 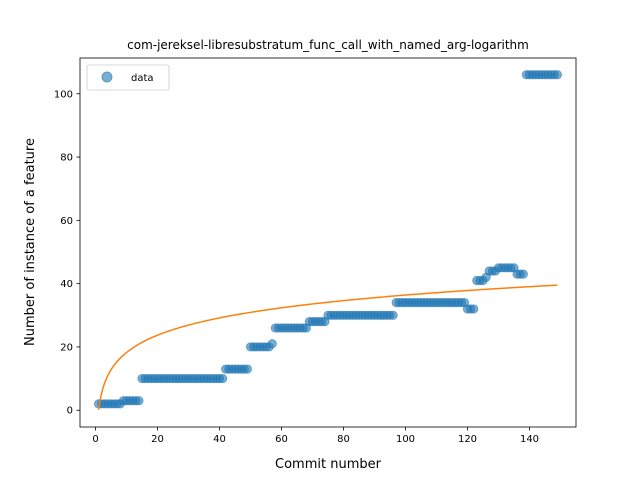 I want to click on legend-label-data: data, so click(x=142, y=78).